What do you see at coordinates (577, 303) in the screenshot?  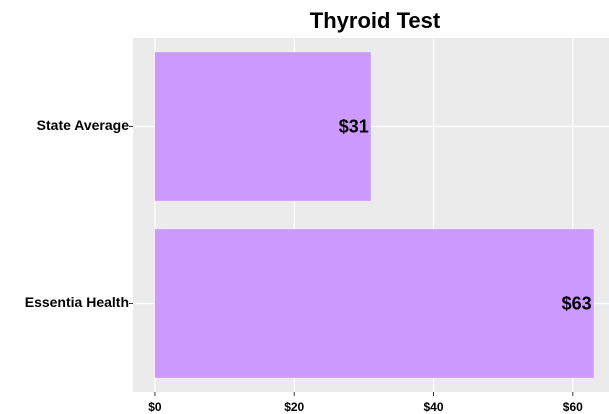 I see `value-label: $63` at bounding box center [577, 303].